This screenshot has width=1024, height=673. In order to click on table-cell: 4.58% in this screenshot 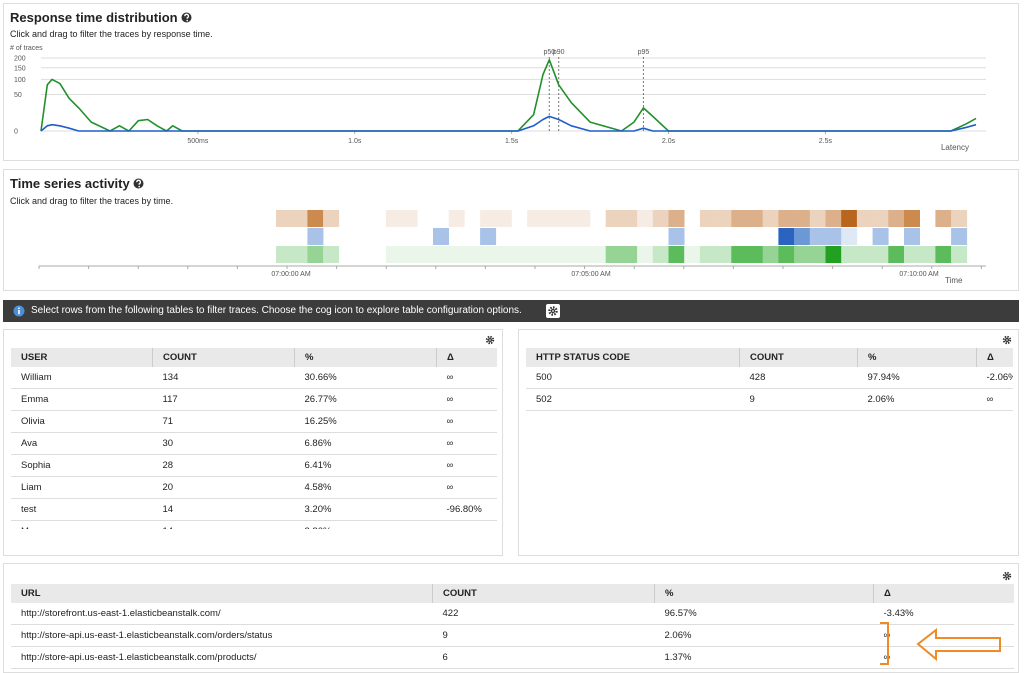, I will do `click(365, 487)`.